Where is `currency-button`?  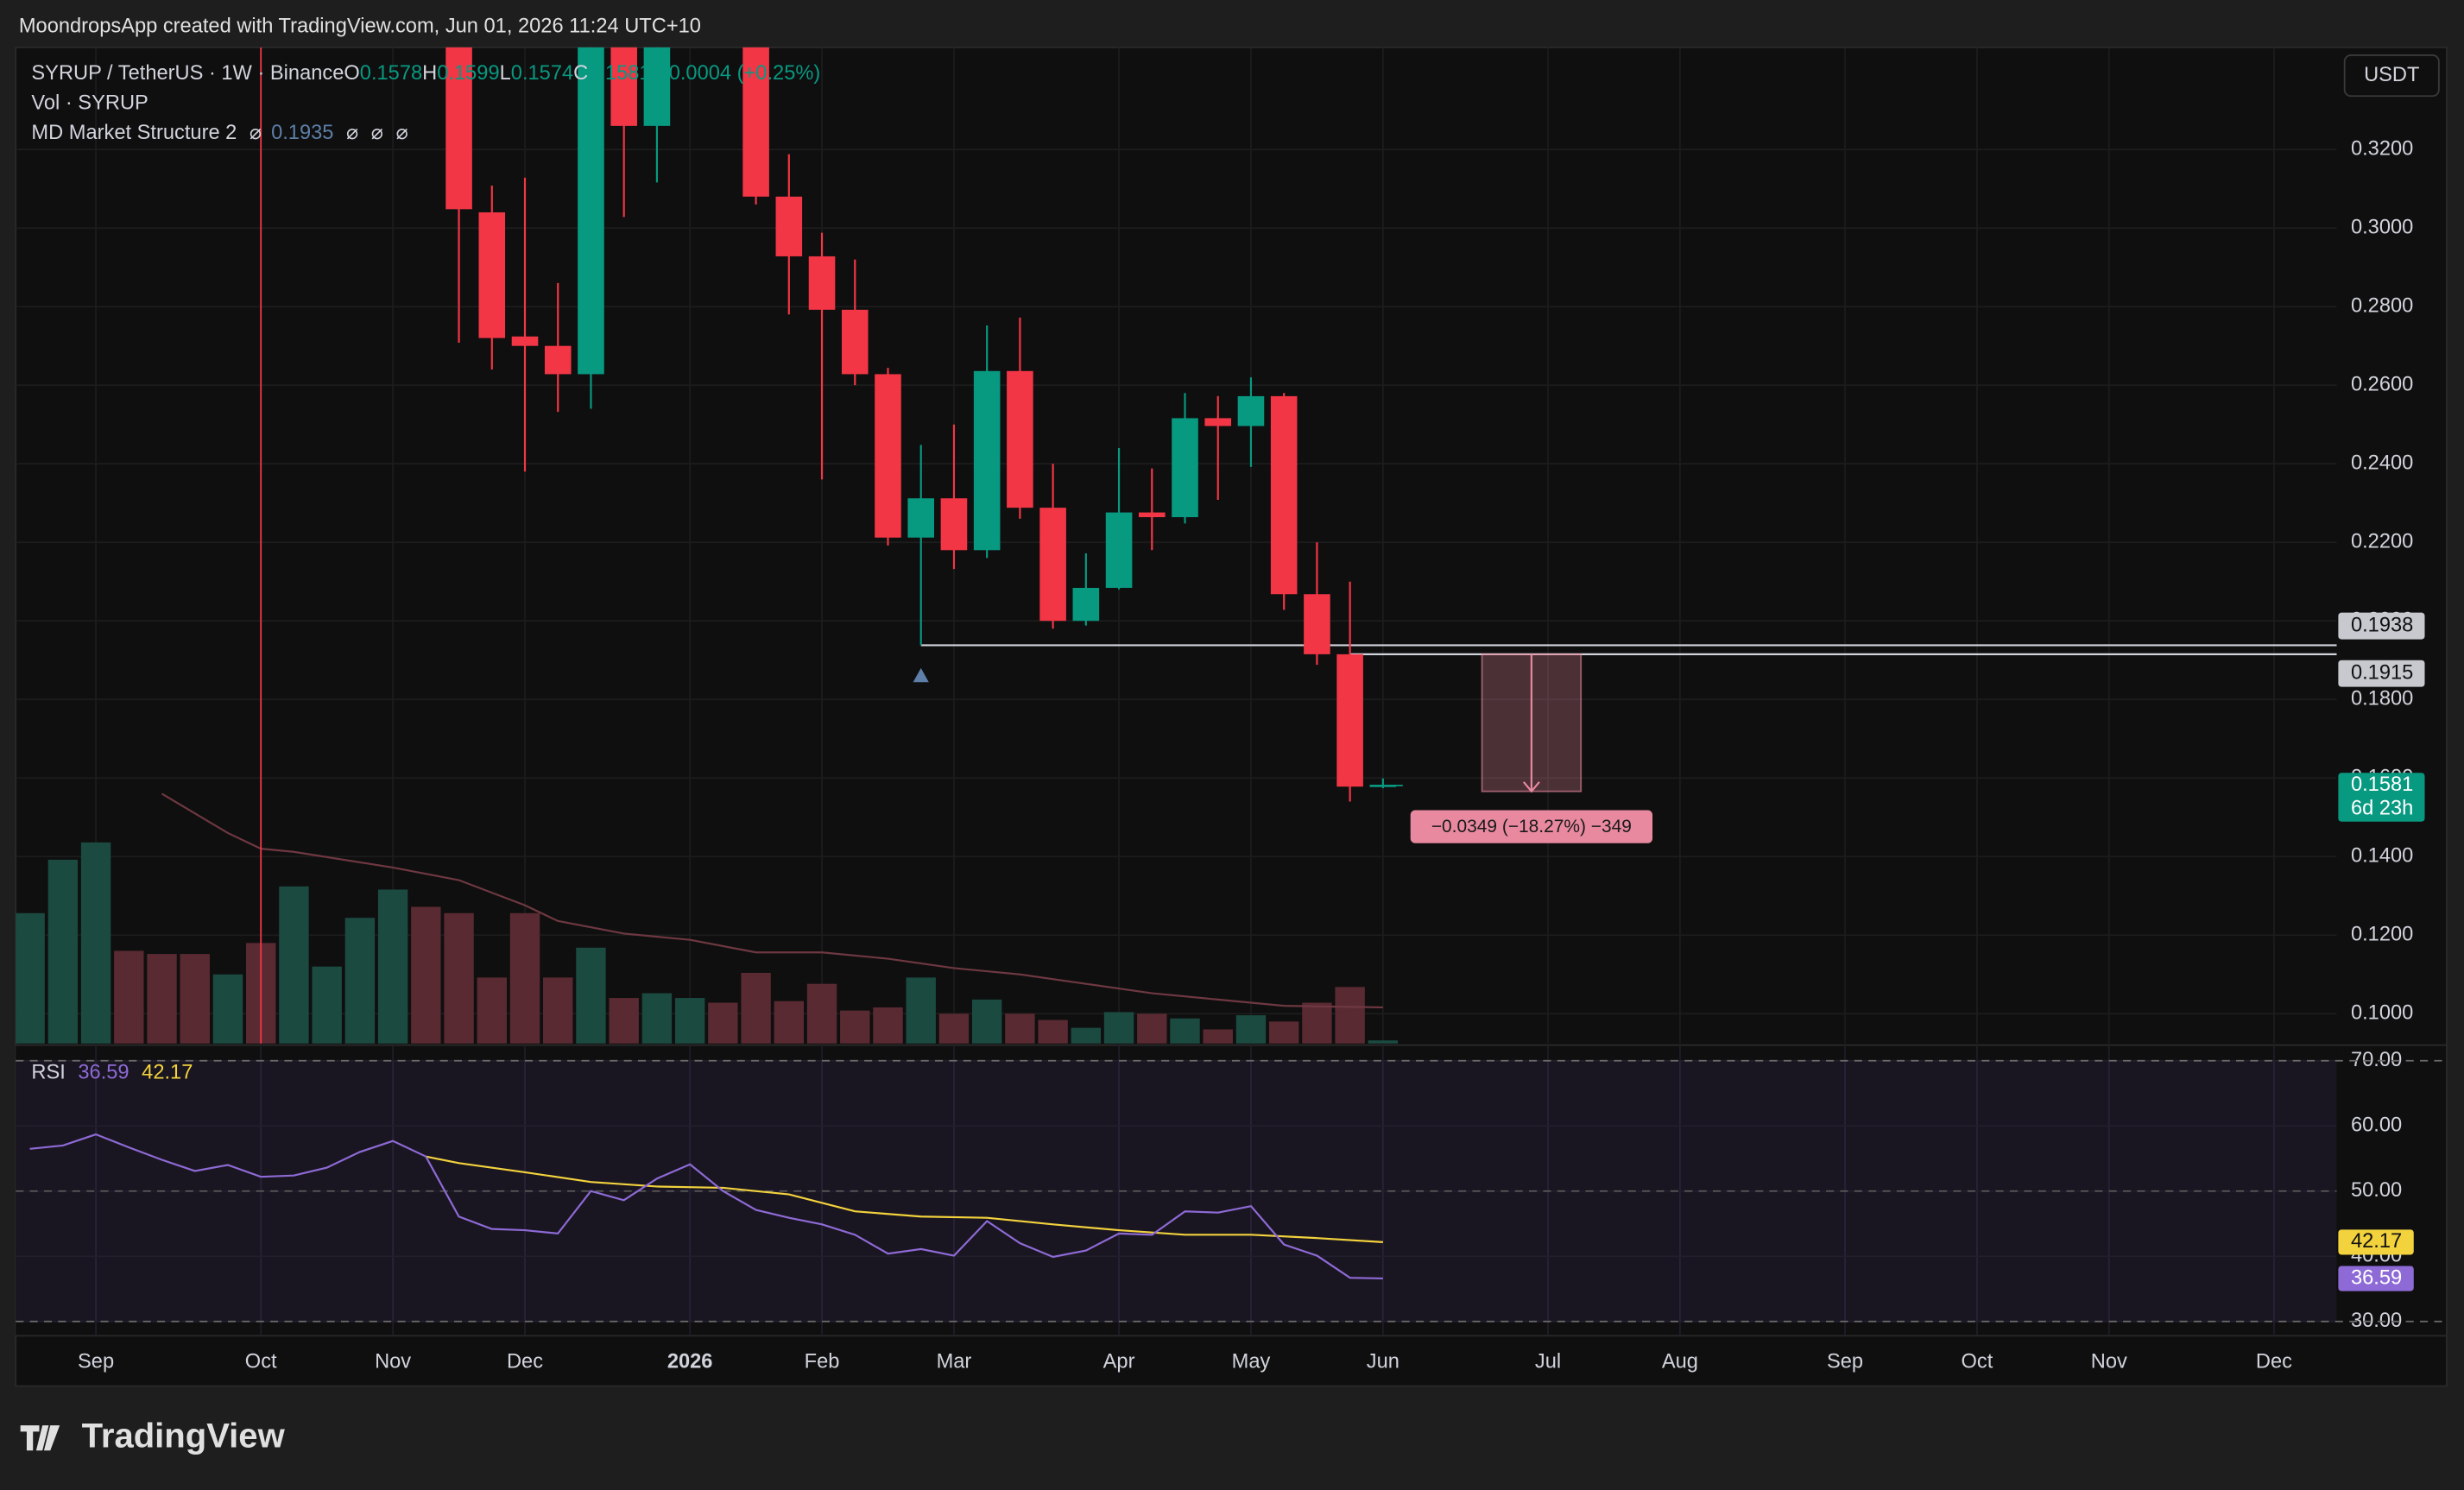 currency-button is located at coordinates (2391, 76).